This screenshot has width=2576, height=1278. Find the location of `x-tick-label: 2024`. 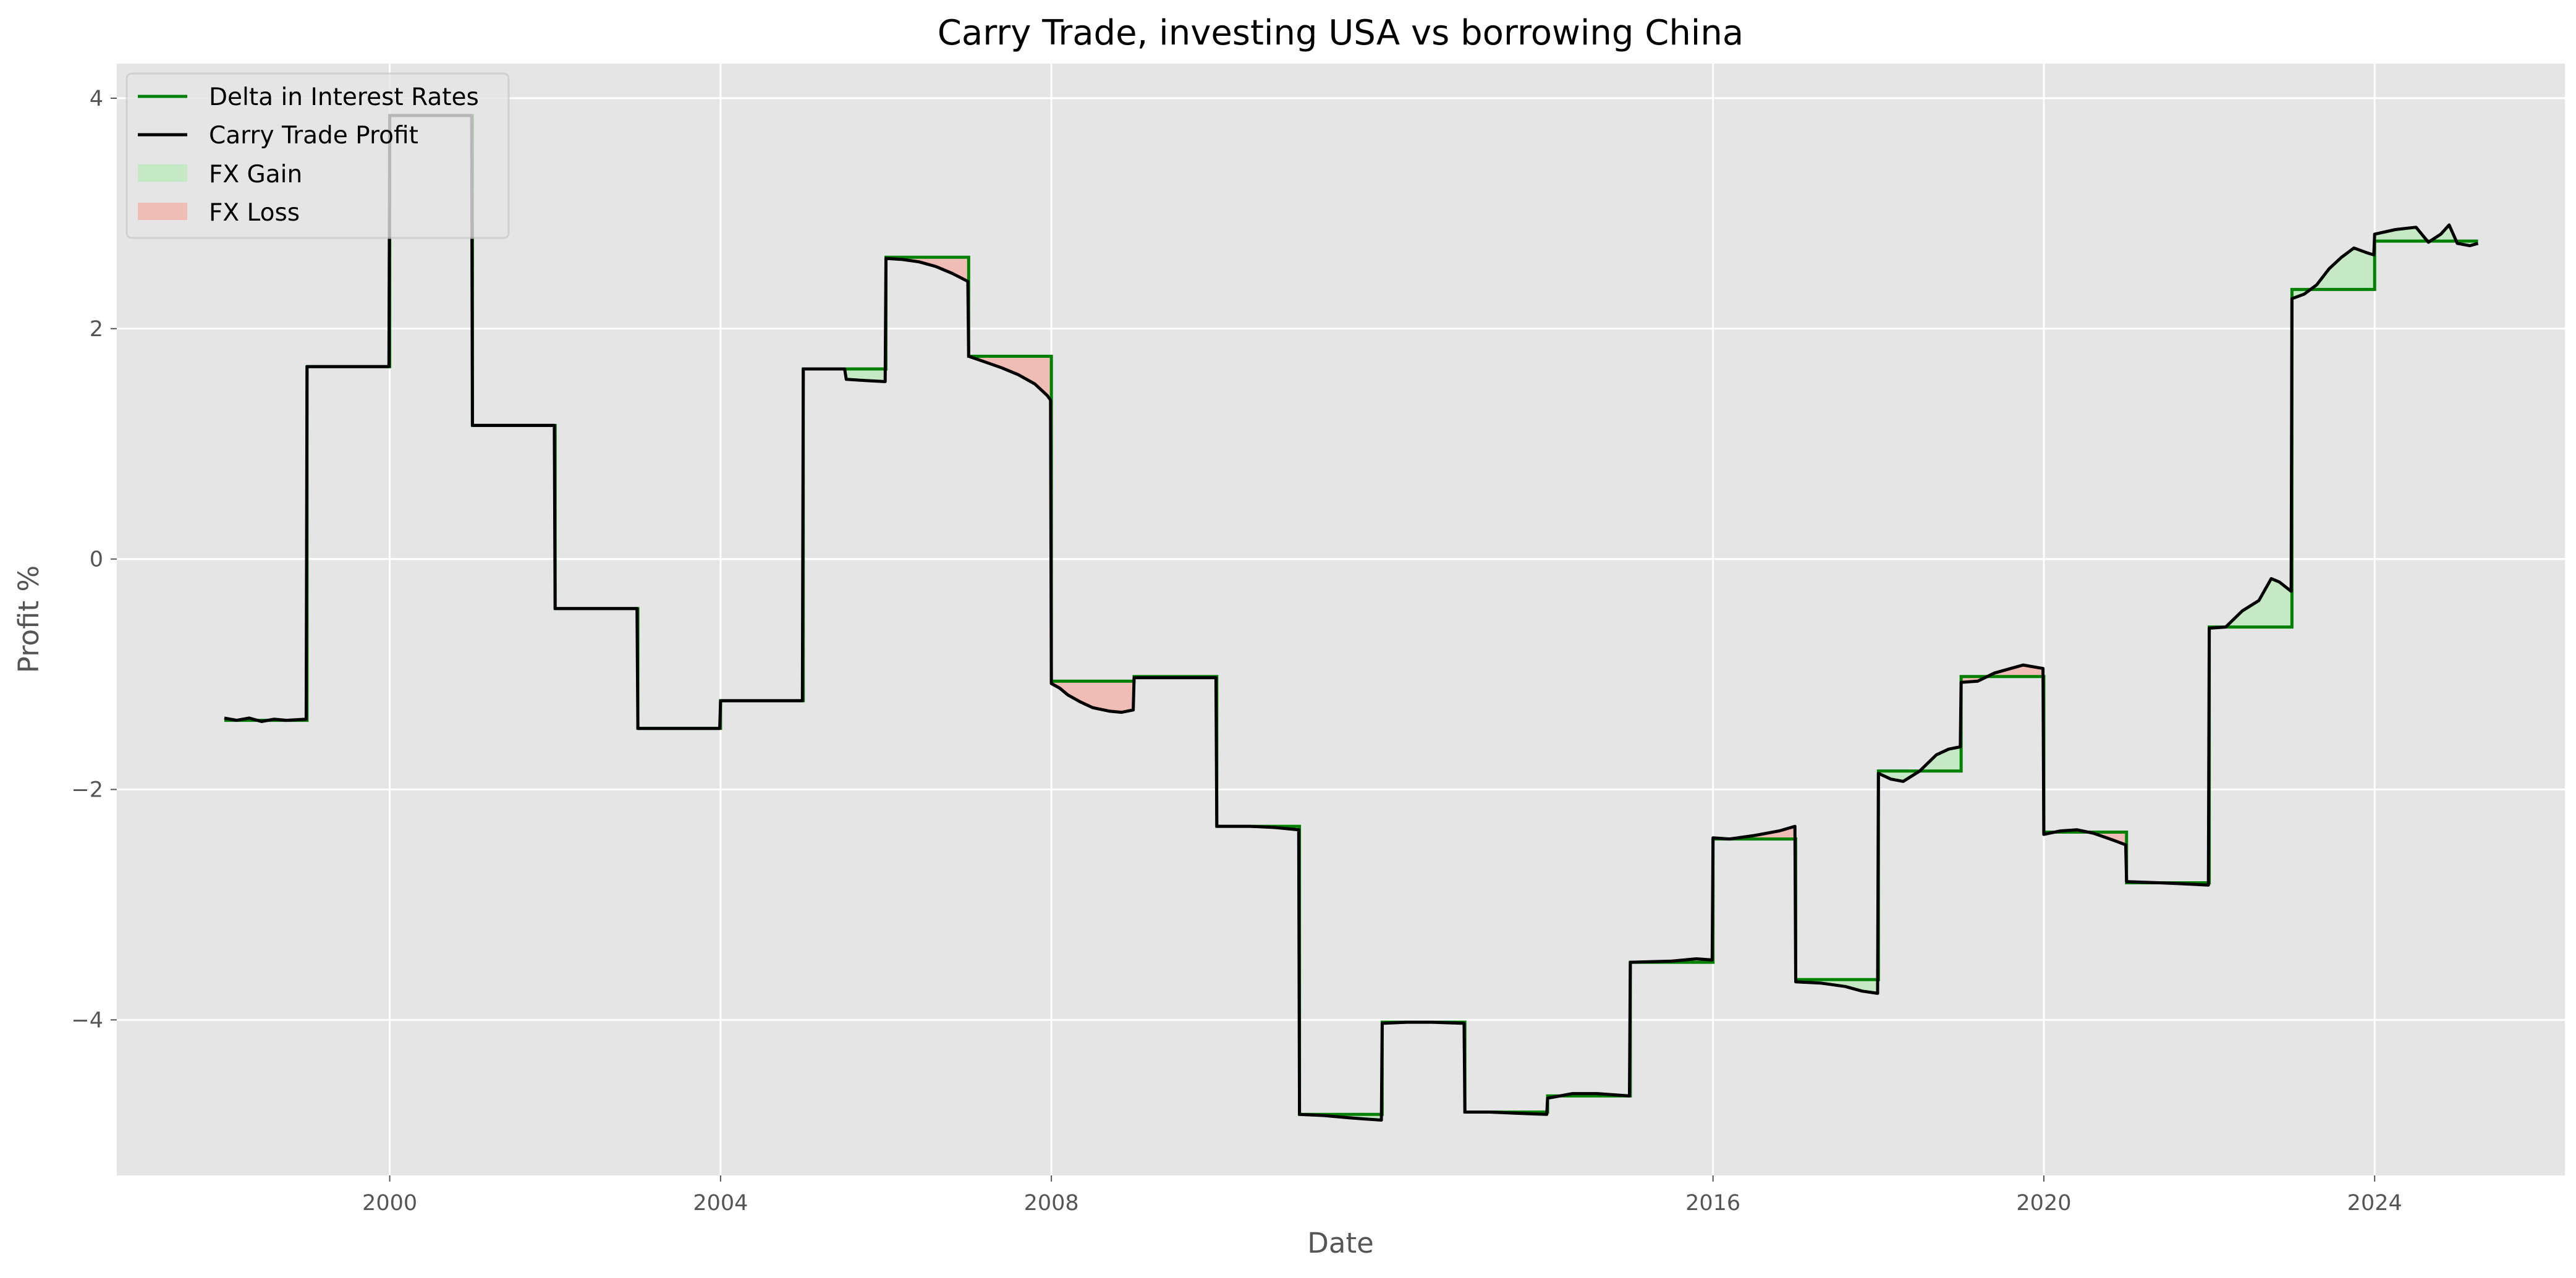

x-tick-label: 2024 is located at coordinates (2374, 1203).